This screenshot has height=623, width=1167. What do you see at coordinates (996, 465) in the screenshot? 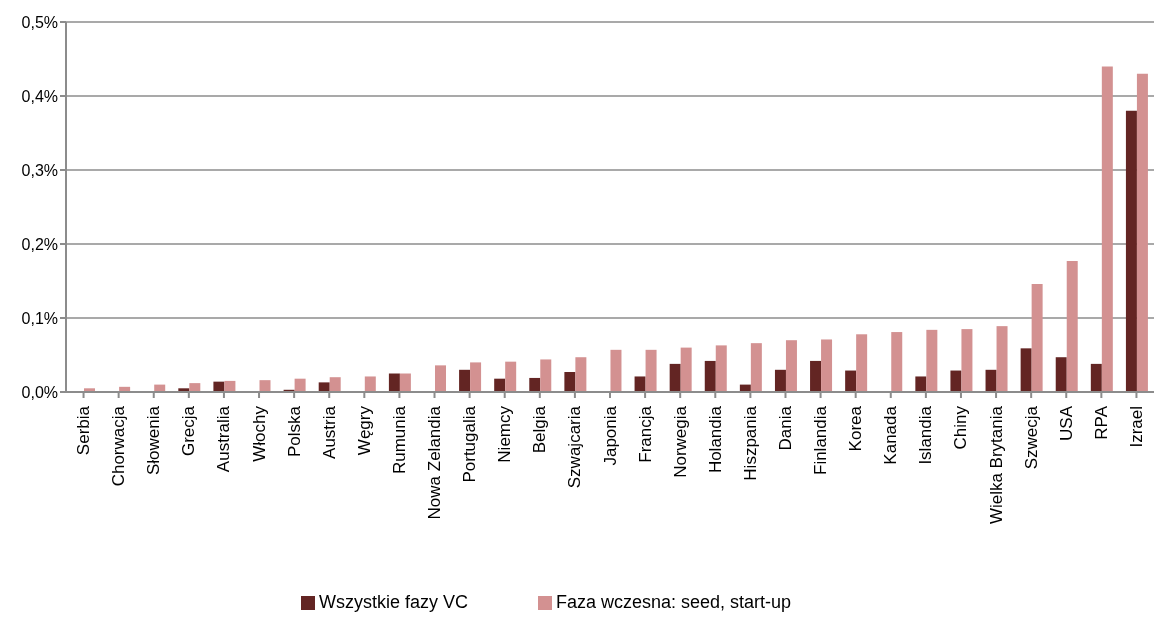
I see `x-tick-label: Wielka Brytania` at bounding box center [996, 465].